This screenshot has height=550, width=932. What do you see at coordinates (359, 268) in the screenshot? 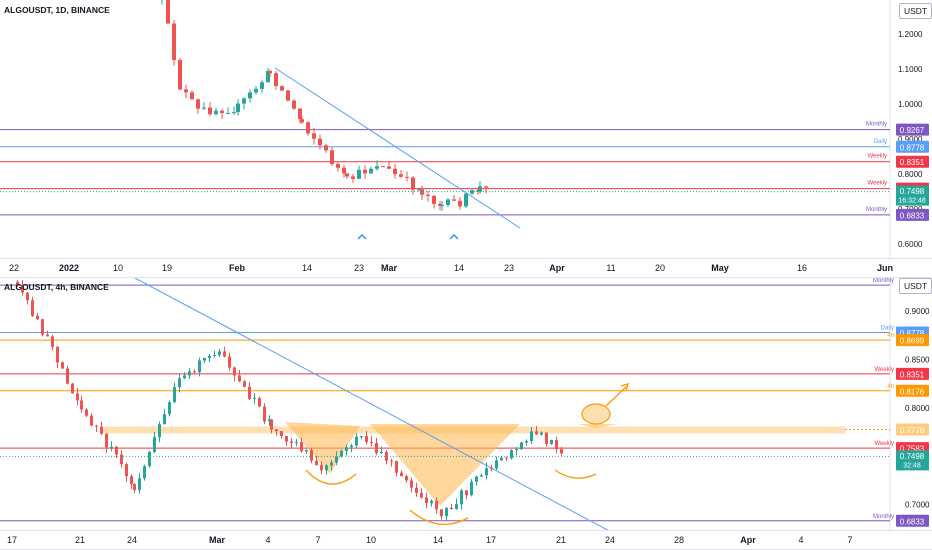
I see `time-tick-label: 23` at bounding box center [359, 268].